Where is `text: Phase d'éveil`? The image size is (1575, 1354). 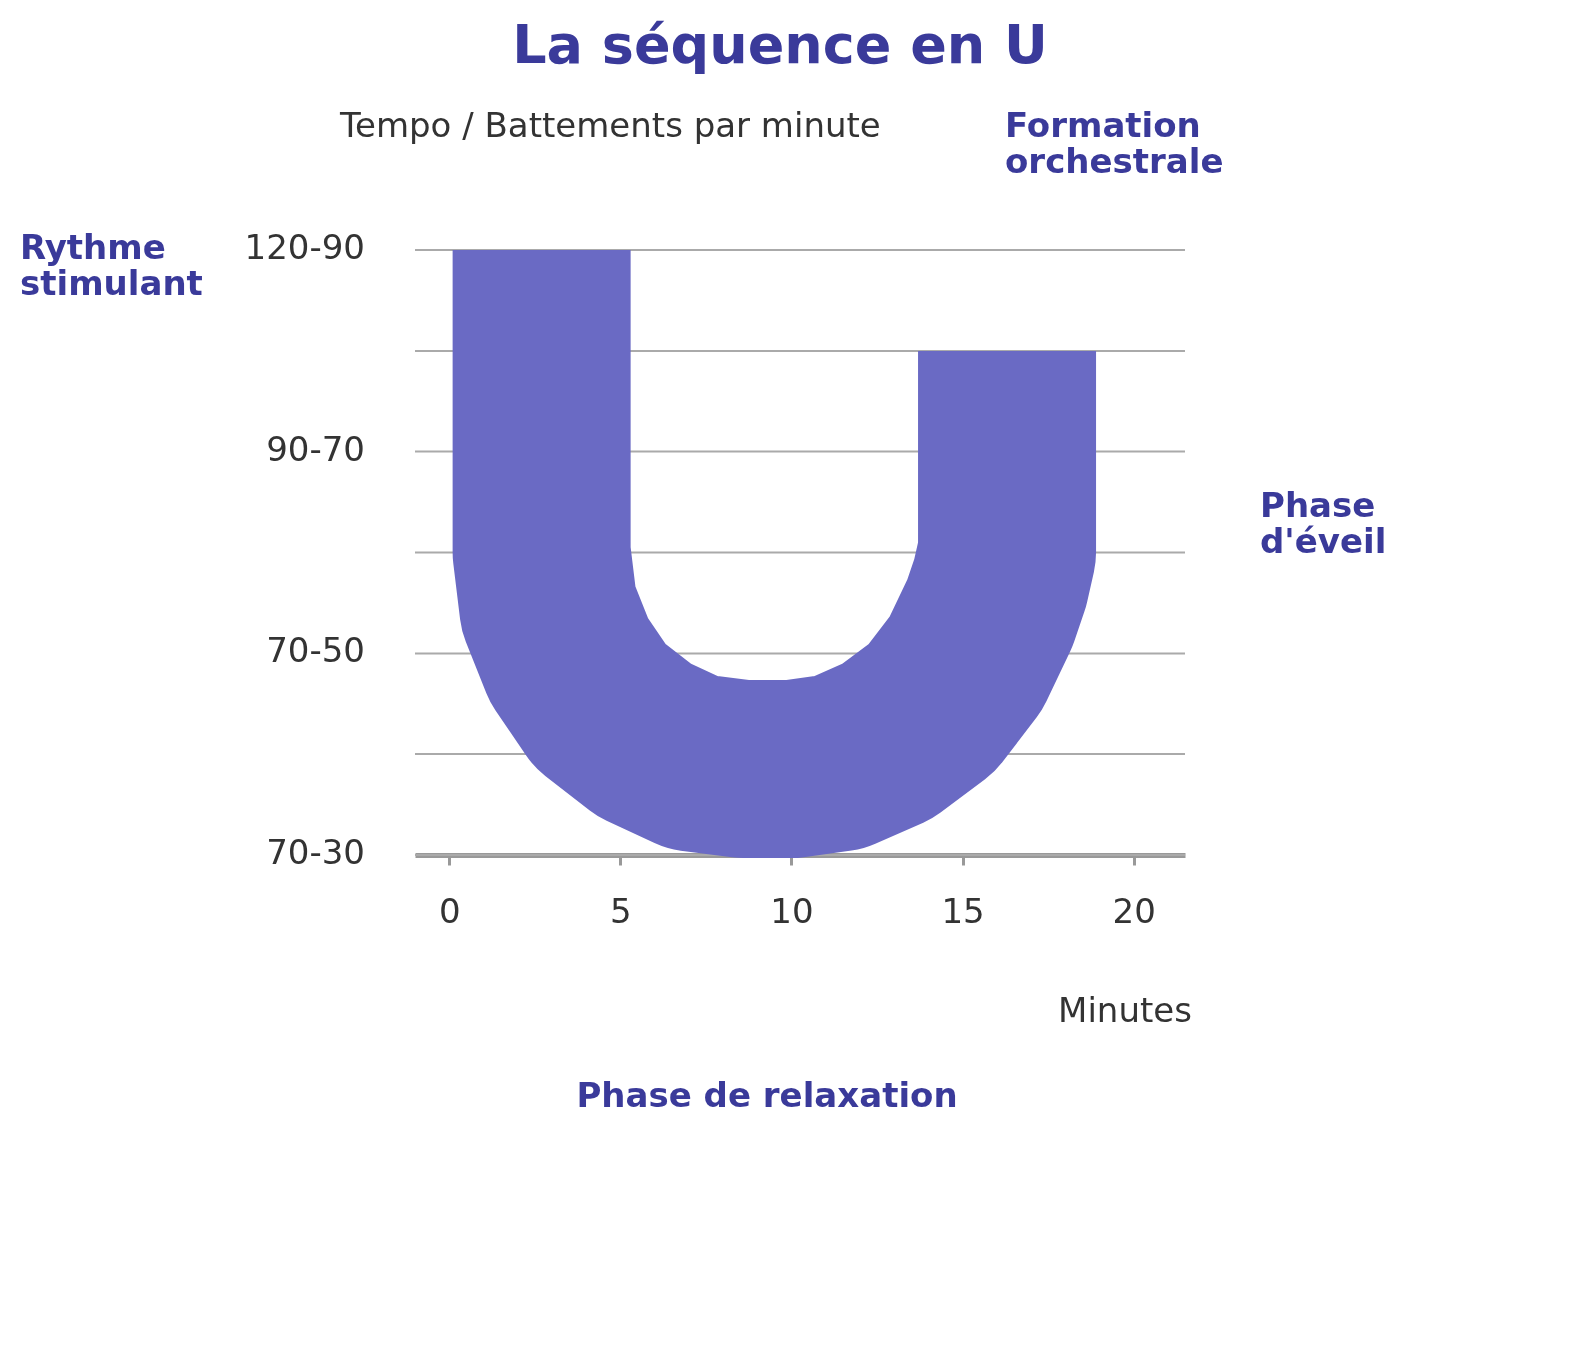 text: Phase d'éveil is located at coordinates (1323, 523).